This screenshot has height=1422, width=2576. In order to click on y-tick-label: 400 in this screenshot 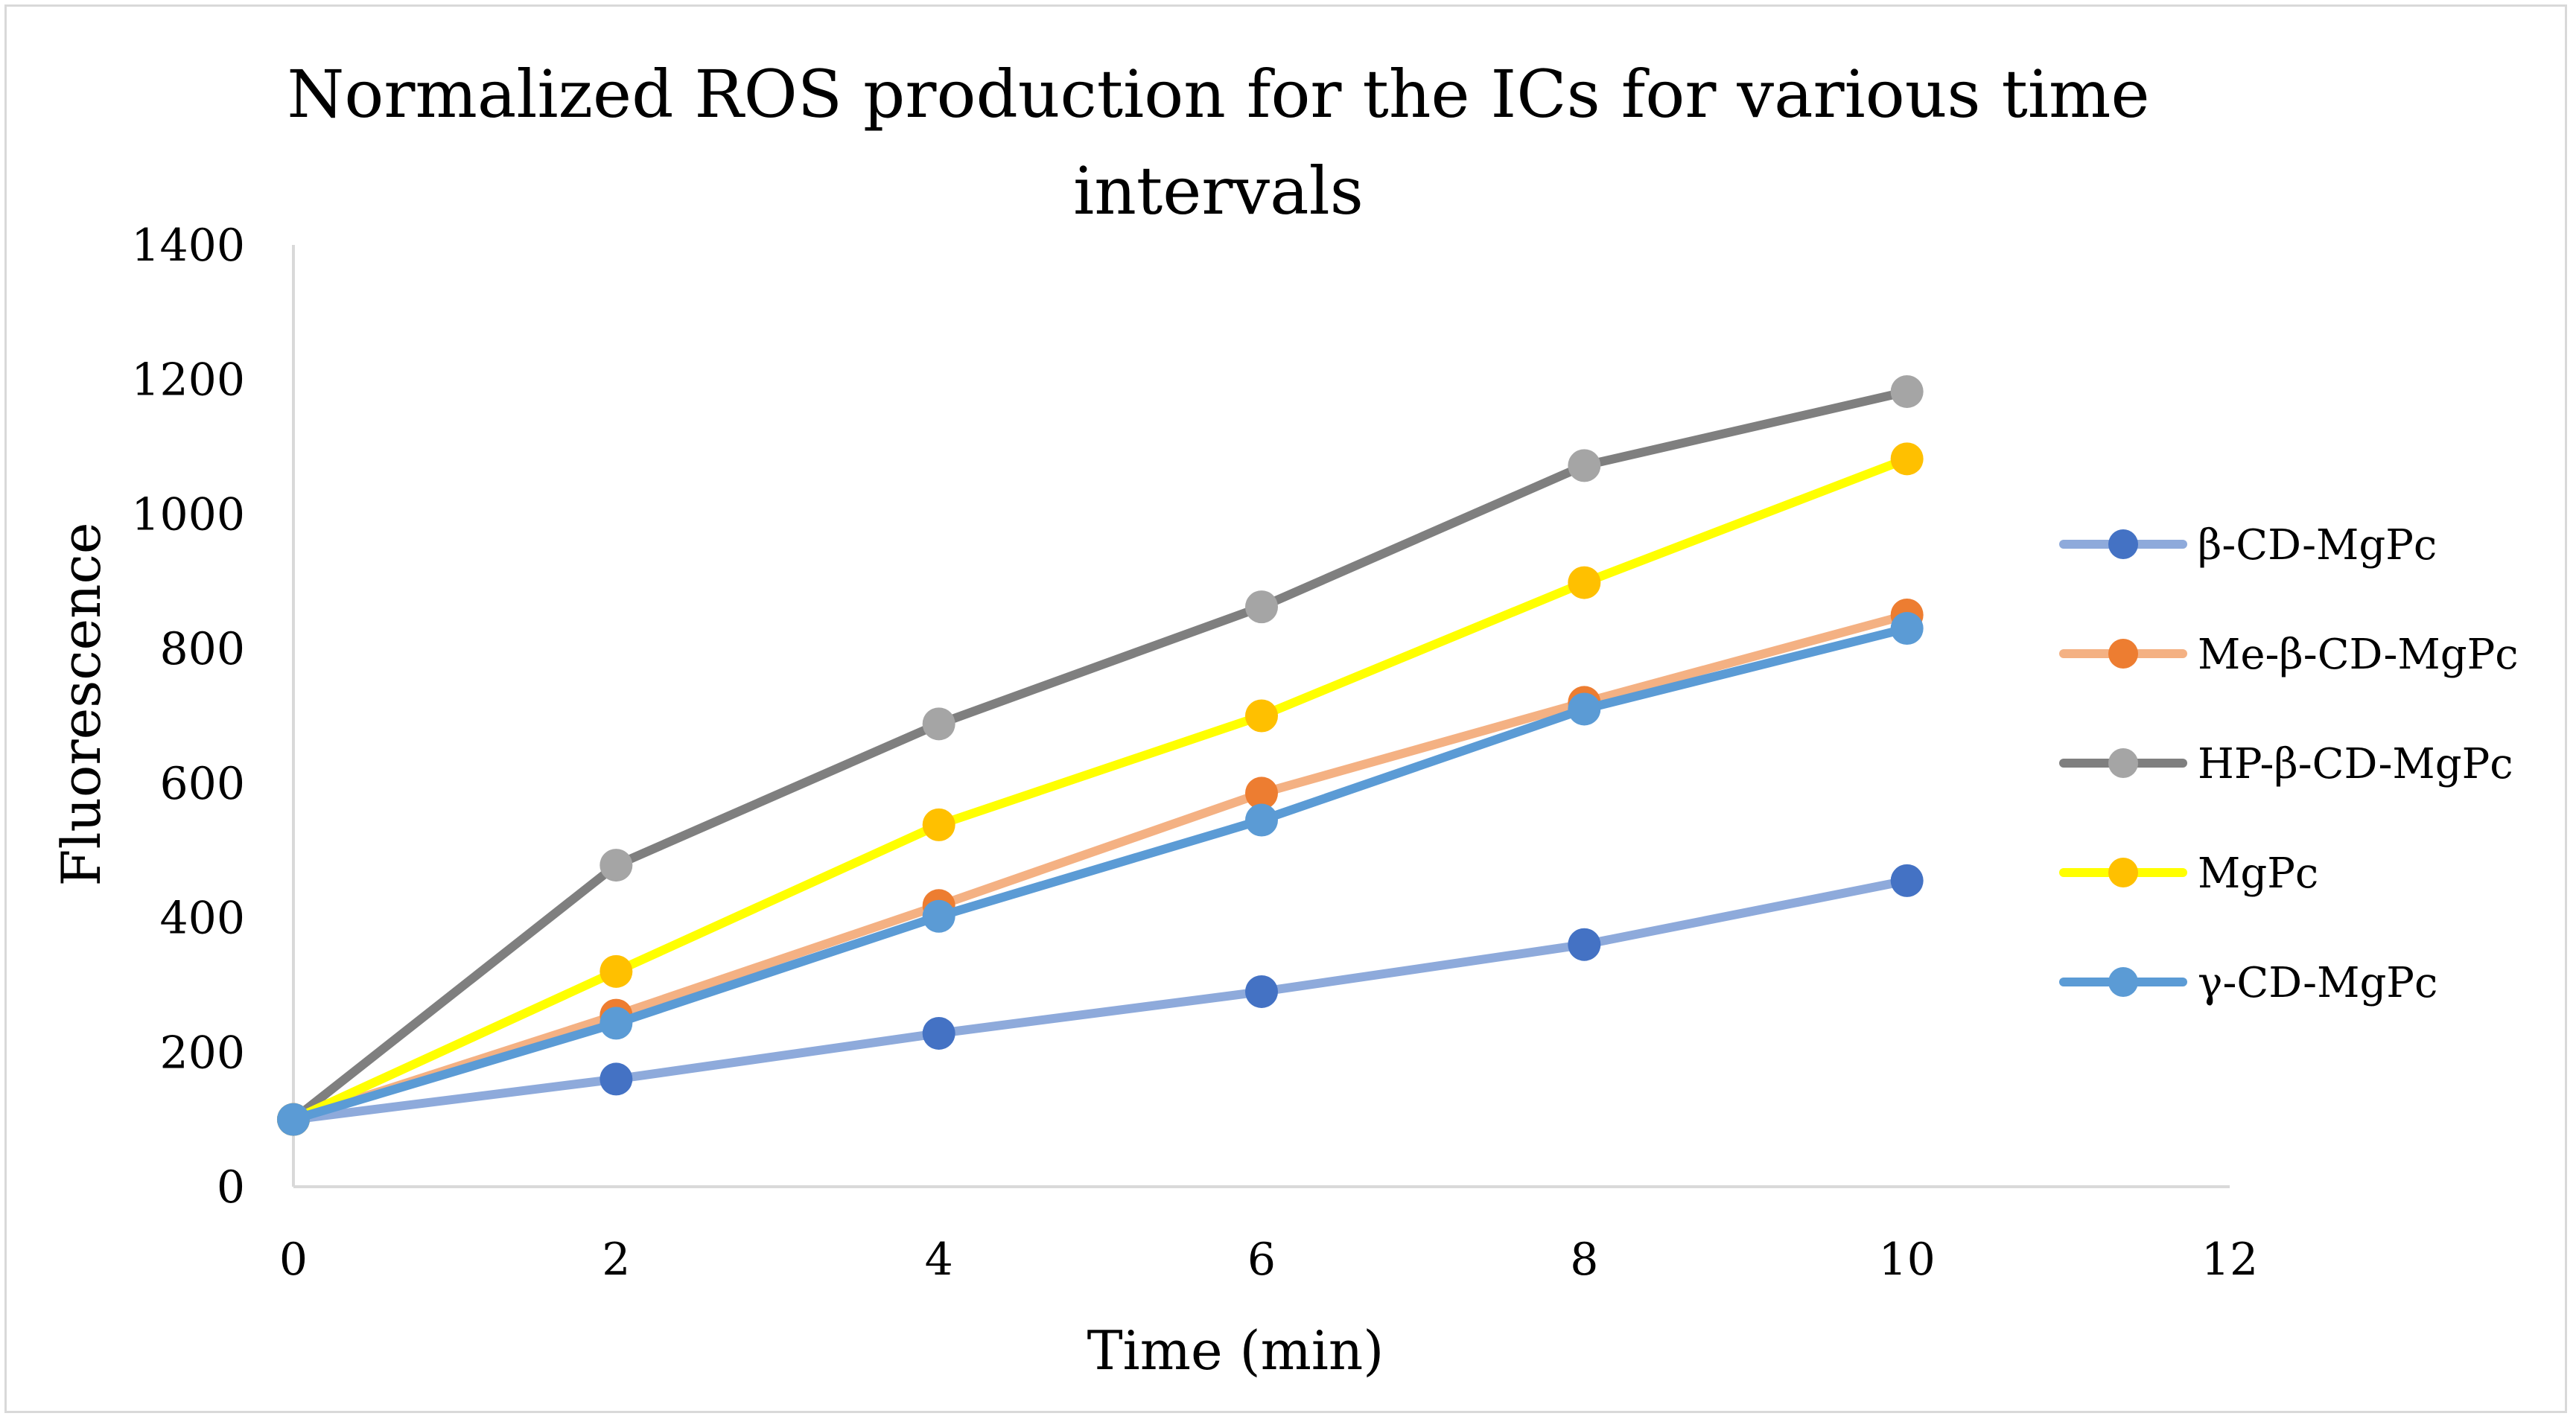, I will do `click(202, 919)`.